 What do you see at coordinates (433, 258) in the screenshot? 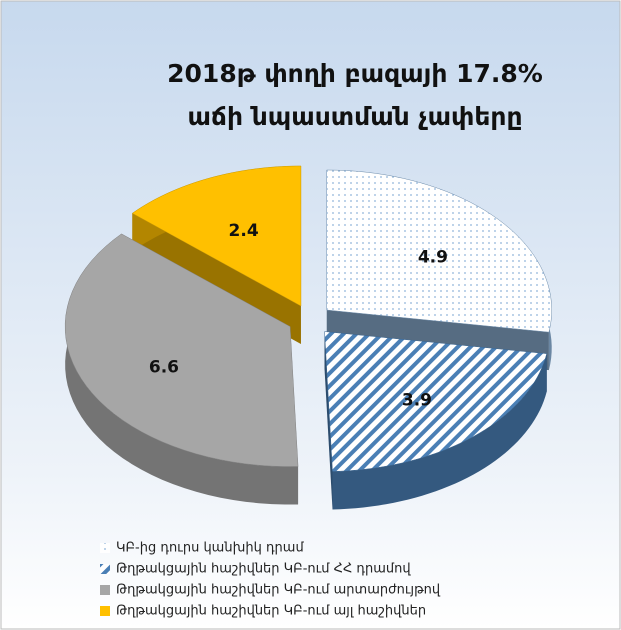
I see `data-label: 4.9` at bounding box center [433, 258].